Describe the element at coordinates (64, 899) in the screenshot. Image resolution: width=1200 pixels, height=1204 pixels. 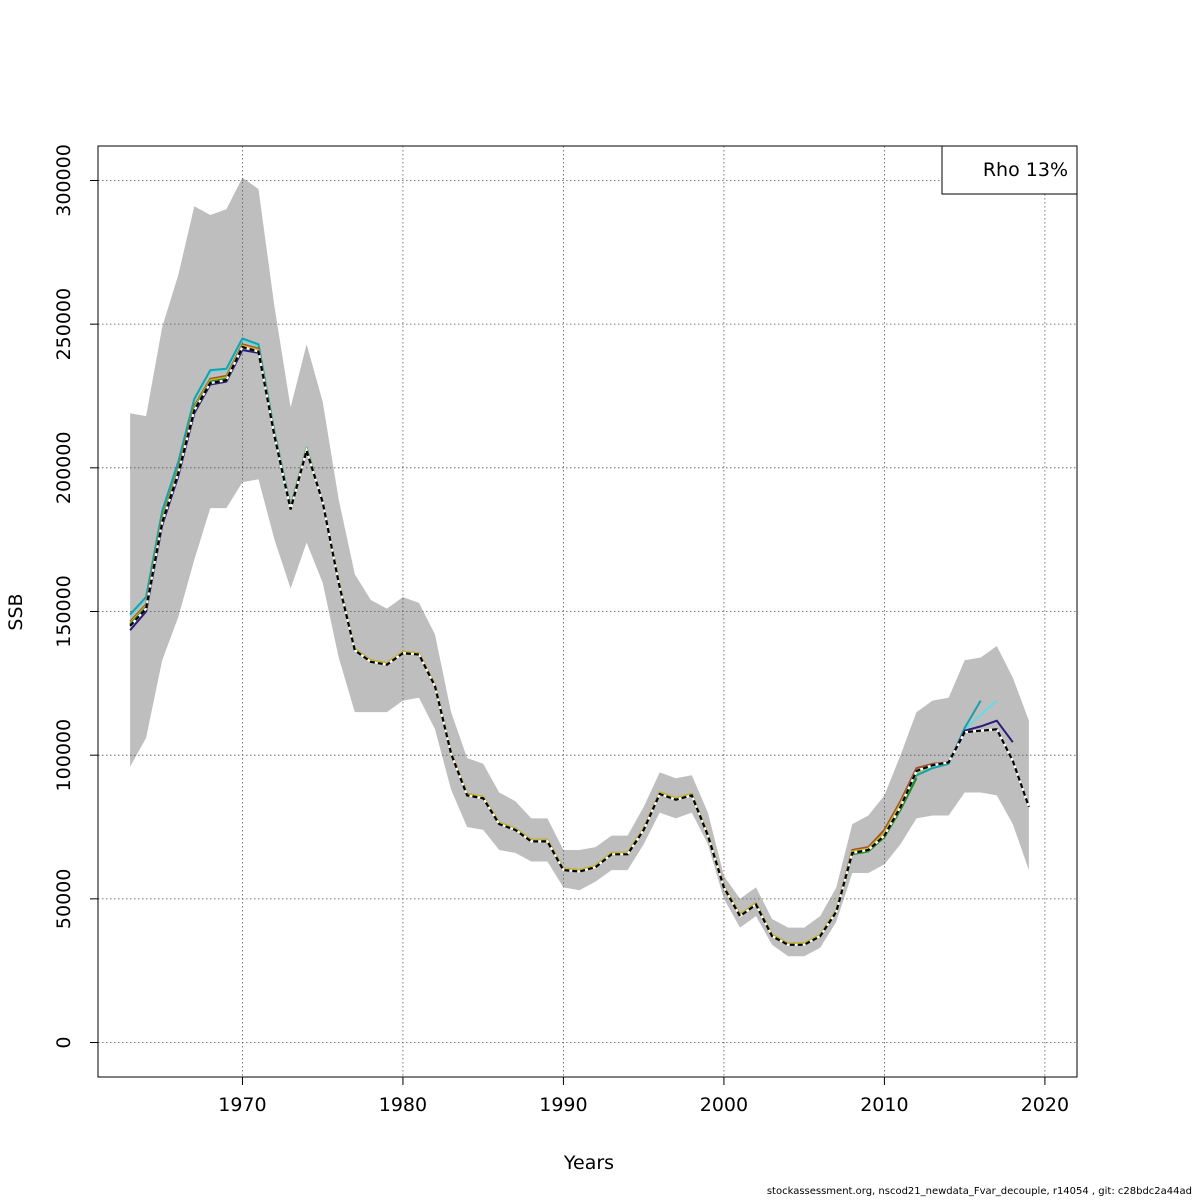
I see `y-tick-label: 50000` at that location.